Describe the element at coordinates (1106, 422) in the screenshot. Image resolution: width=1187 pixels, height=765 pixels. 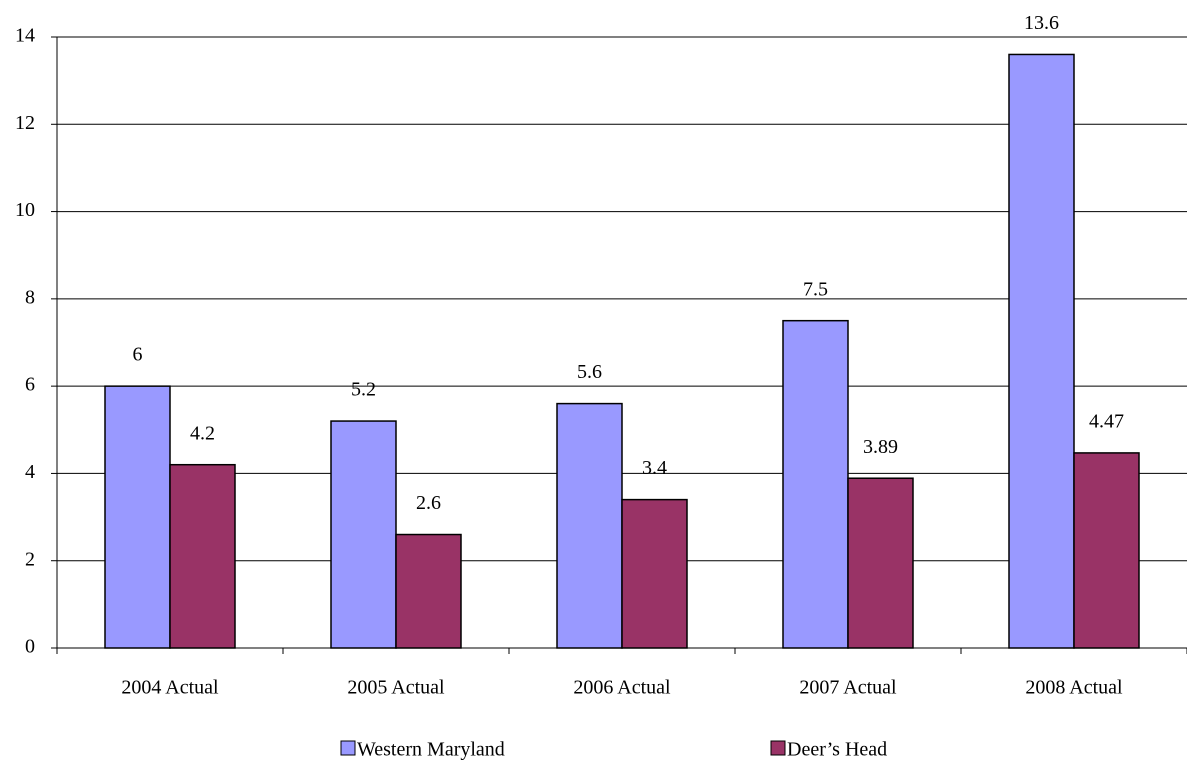
I see `value-label: 4.47` at that location.